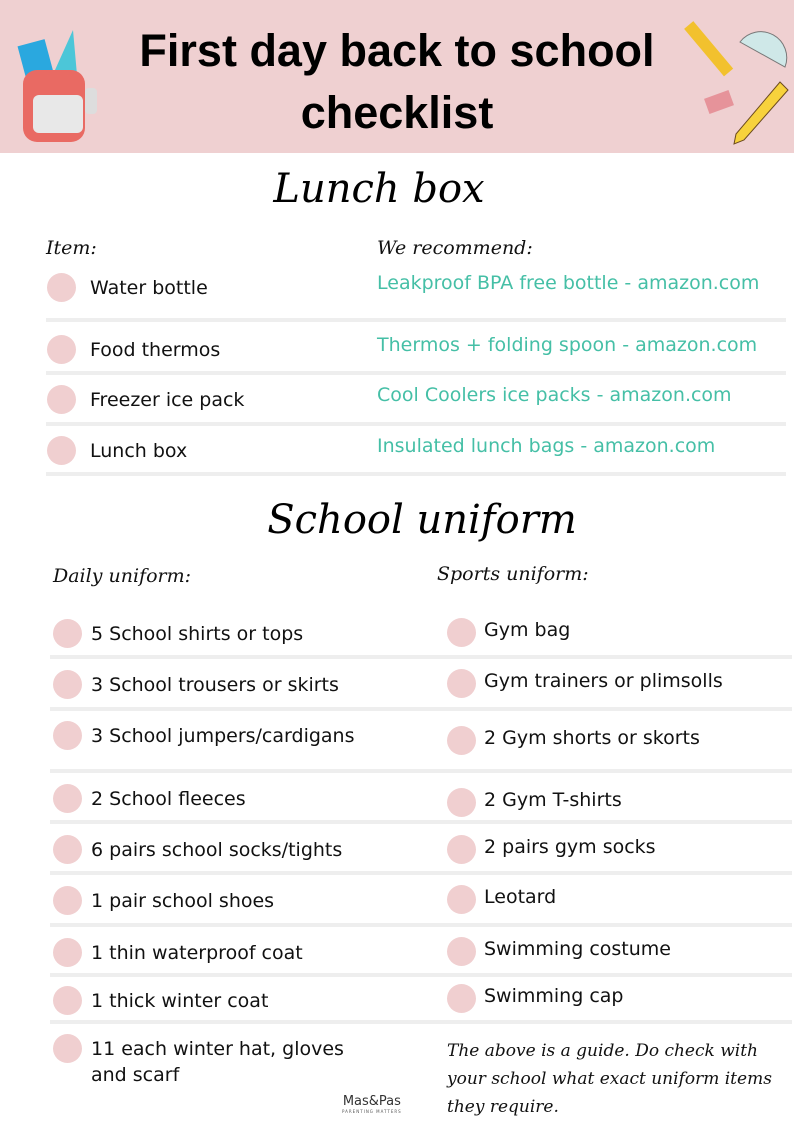 The height and width of the screenshot is (1123, 794). What do you see at coordinates (197, 953) in the screenshot?
I see `daily-item: 1 thin waterproof coat` at bounding box center [197, 953].